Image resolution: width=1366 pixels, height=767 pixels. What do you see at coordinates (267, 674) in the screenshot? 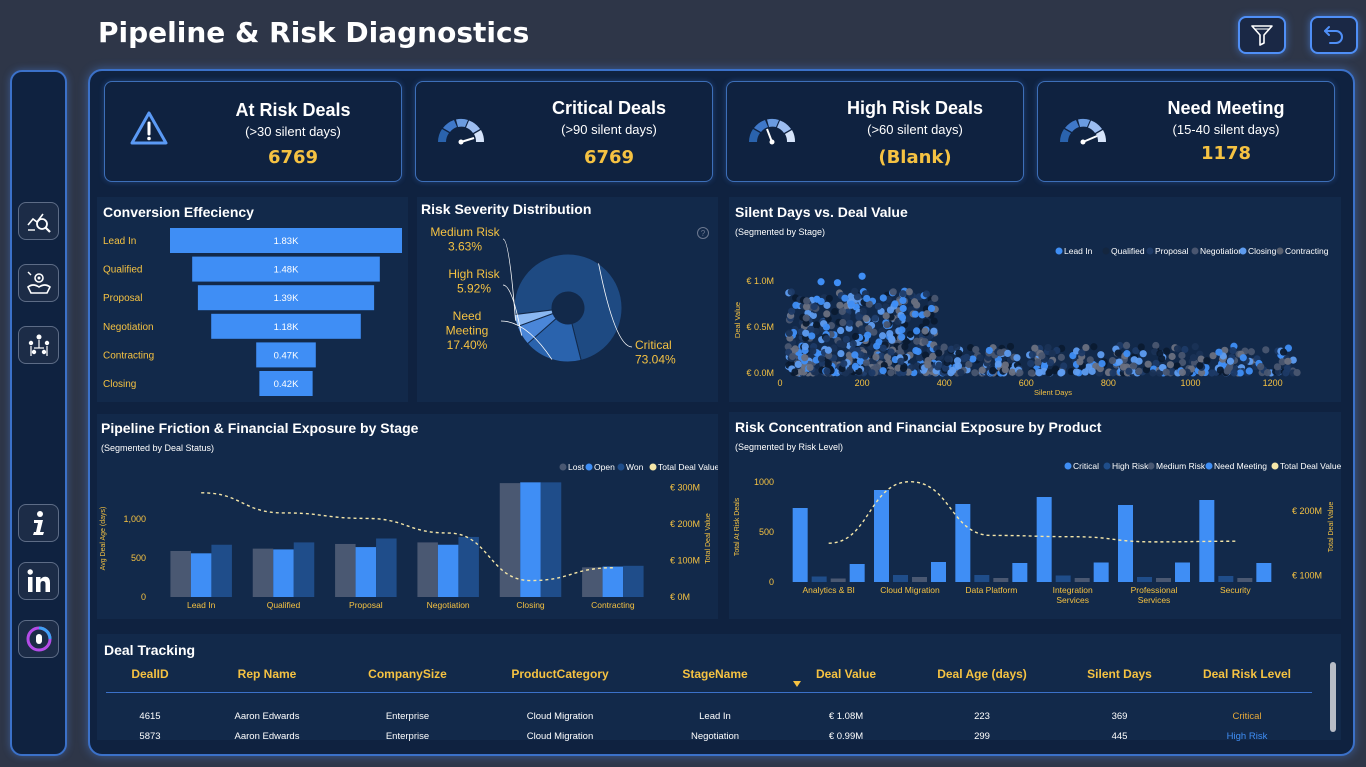
I see `column-header: Rep Name` at bounding box center [267, 674].